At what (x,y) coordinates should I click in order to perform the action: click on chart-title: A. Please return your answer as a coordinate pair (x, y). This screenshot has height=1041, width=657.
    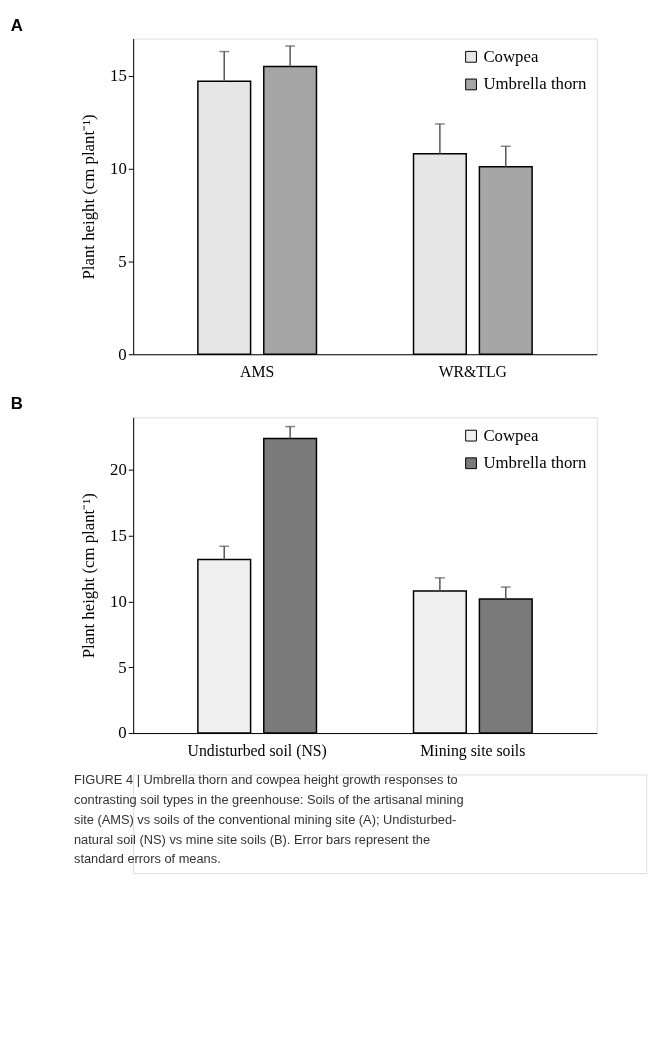
    Looking at the image, I should click on (16, 25).